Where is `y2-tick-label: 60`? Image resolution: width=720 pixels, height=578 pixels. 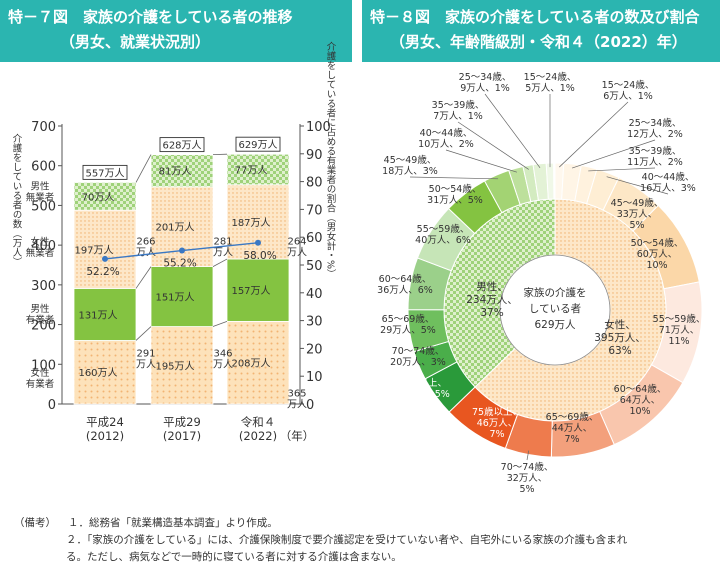
y2-tick-label: 60 is located at coordinates (314, 238).